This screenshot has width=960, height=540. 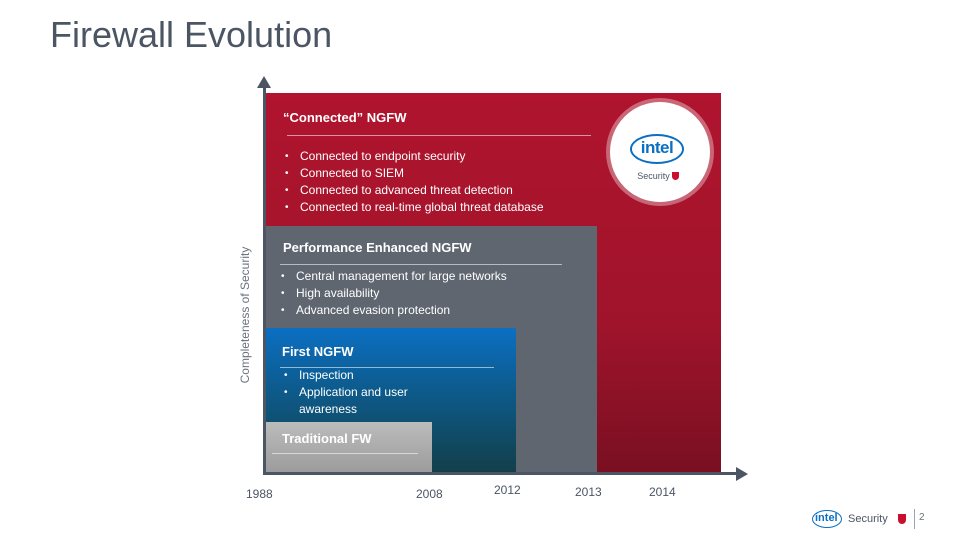 What do you see at coordinates (421, 264) in the screenshot?
I see `performance-separator` at bounding box center [421, 264].